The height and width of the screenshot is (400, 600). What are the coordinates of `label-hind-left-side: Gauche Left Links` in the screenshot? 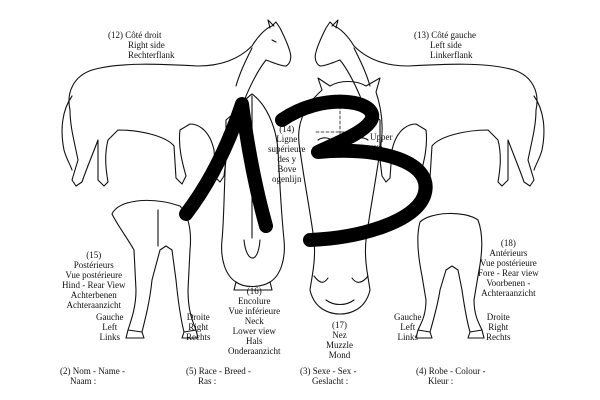 It's located at (109, 327).